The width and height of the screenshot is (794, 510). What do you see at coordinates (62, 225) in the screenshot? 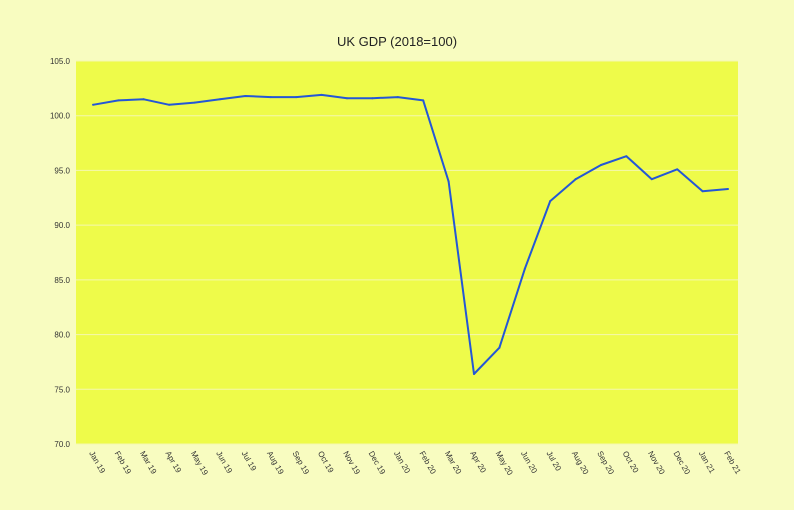
I see `y-tick-label: 90.0` at bounding box center [62, 225].